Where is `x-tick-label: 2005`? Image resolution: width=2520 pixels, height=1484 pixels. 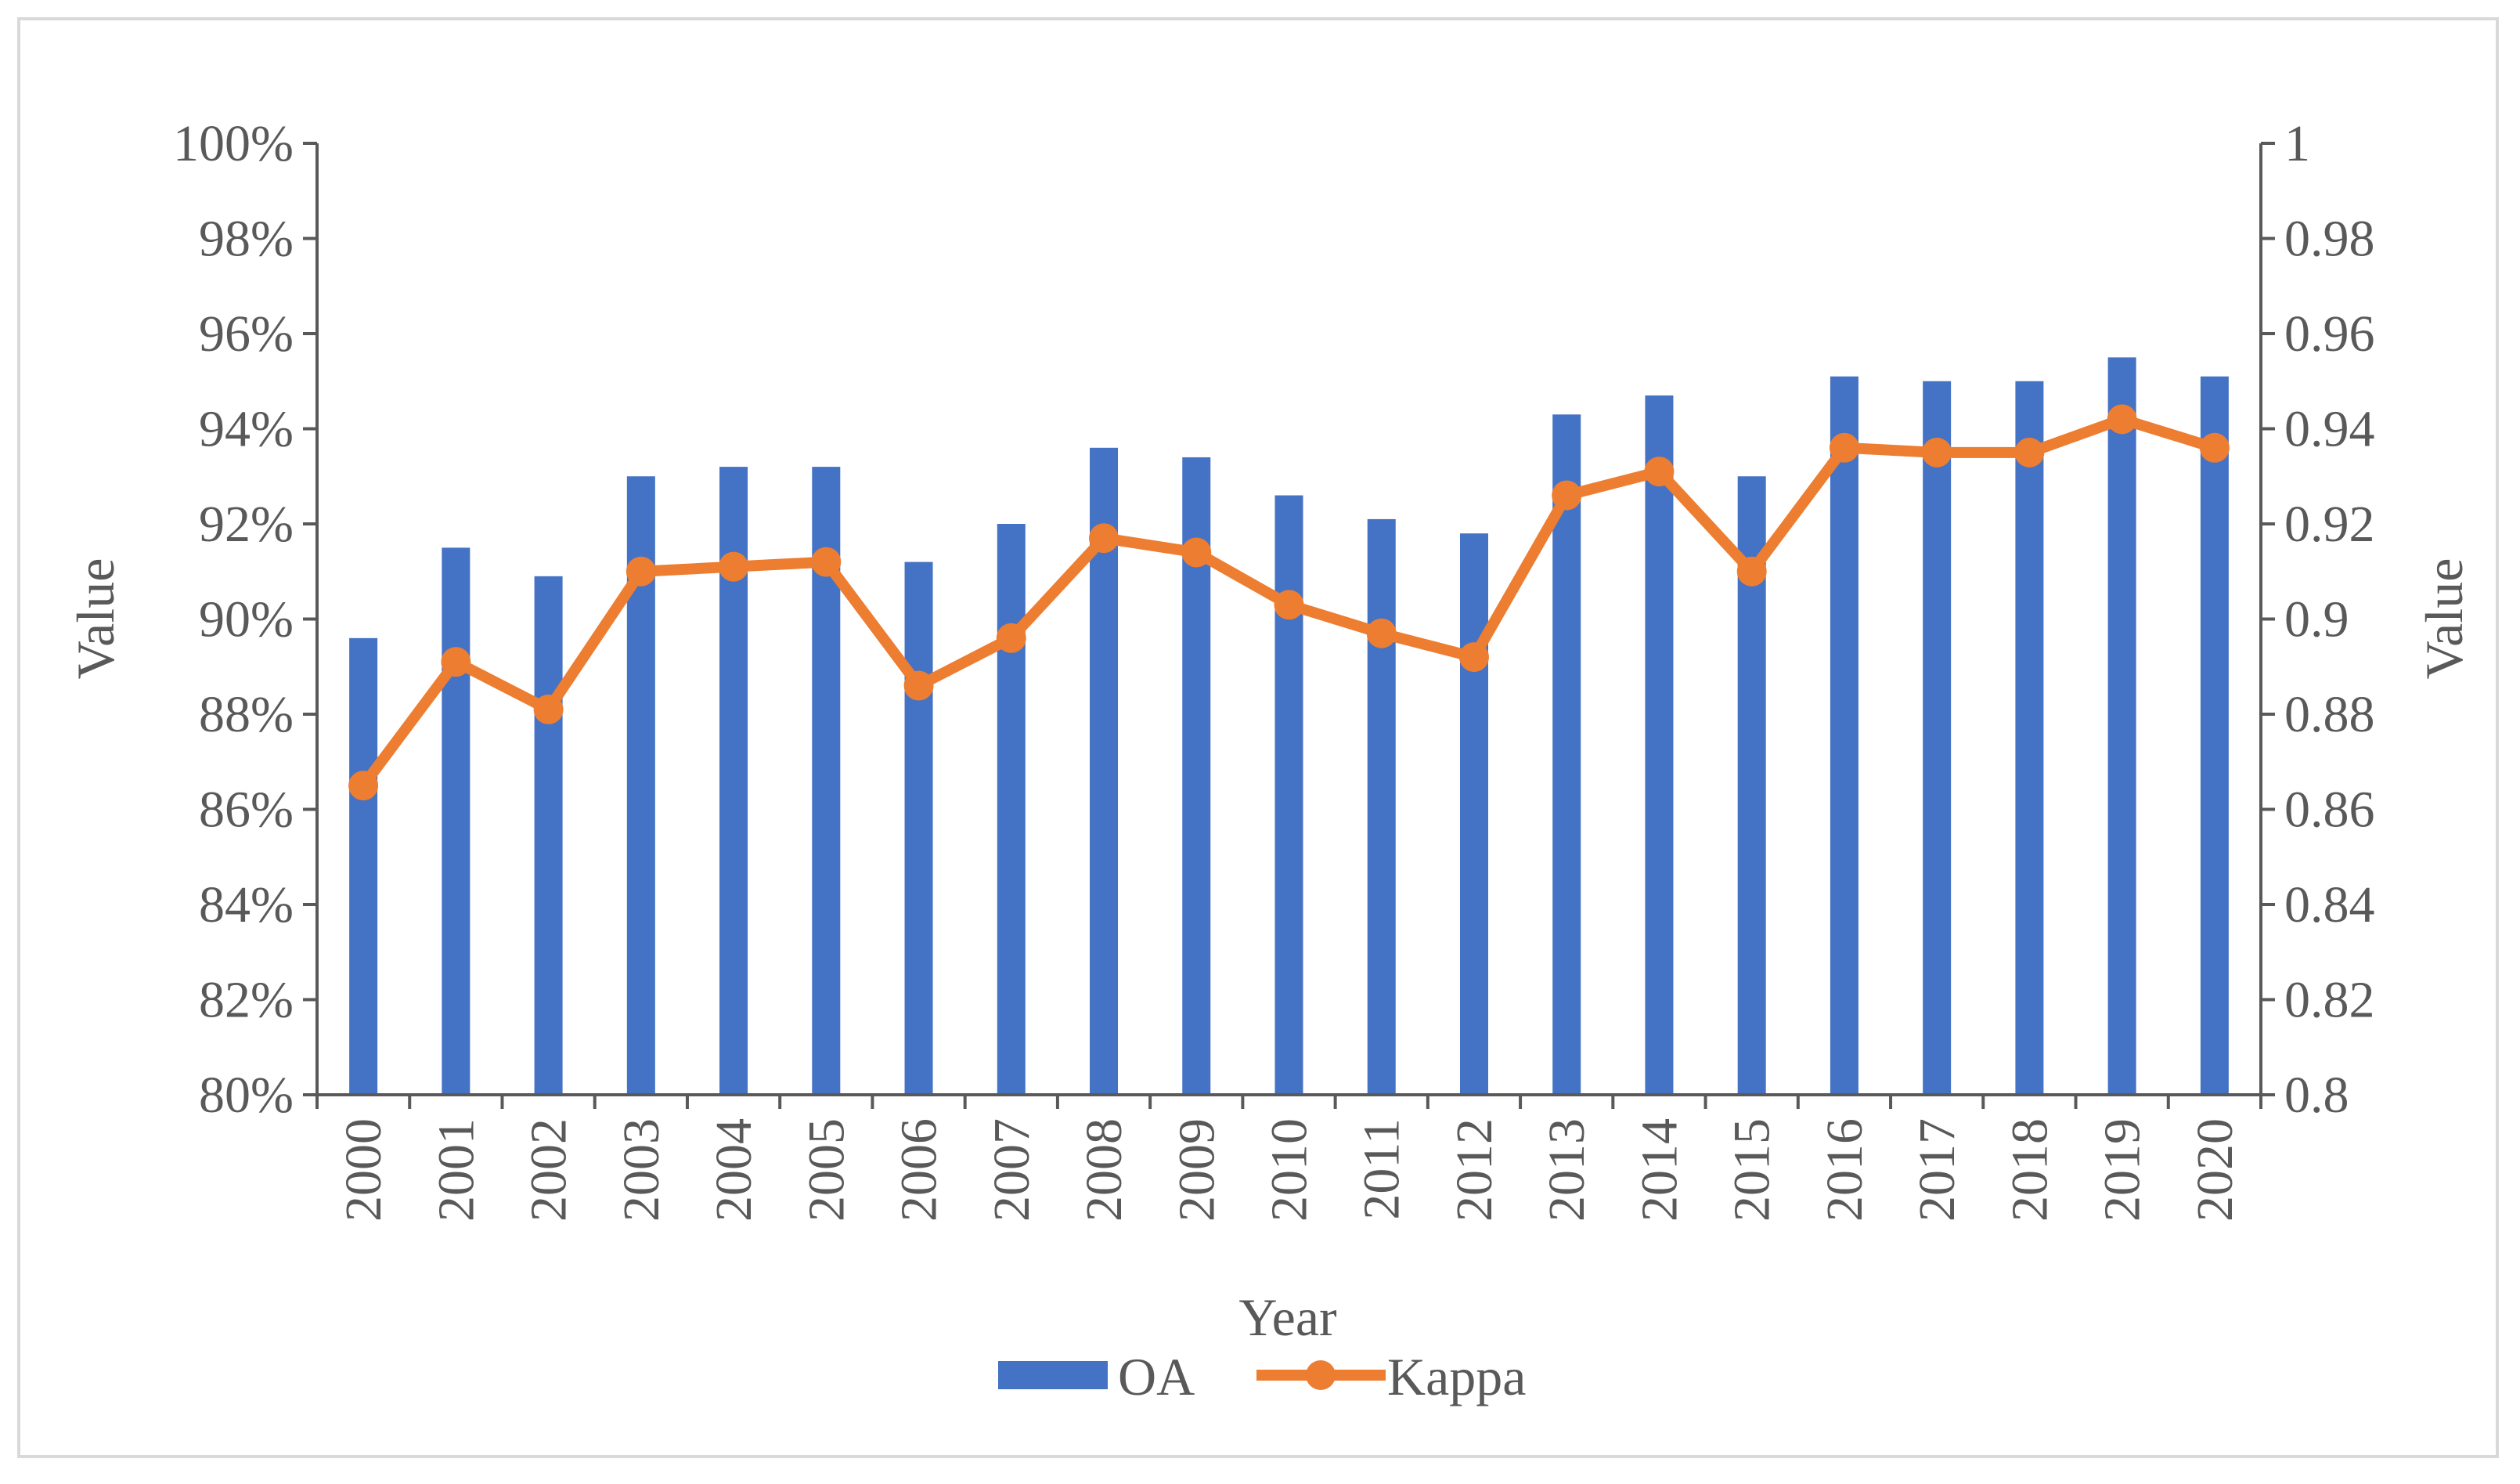
x-tick-label: 2005 is located at coordinates (826, 1170).